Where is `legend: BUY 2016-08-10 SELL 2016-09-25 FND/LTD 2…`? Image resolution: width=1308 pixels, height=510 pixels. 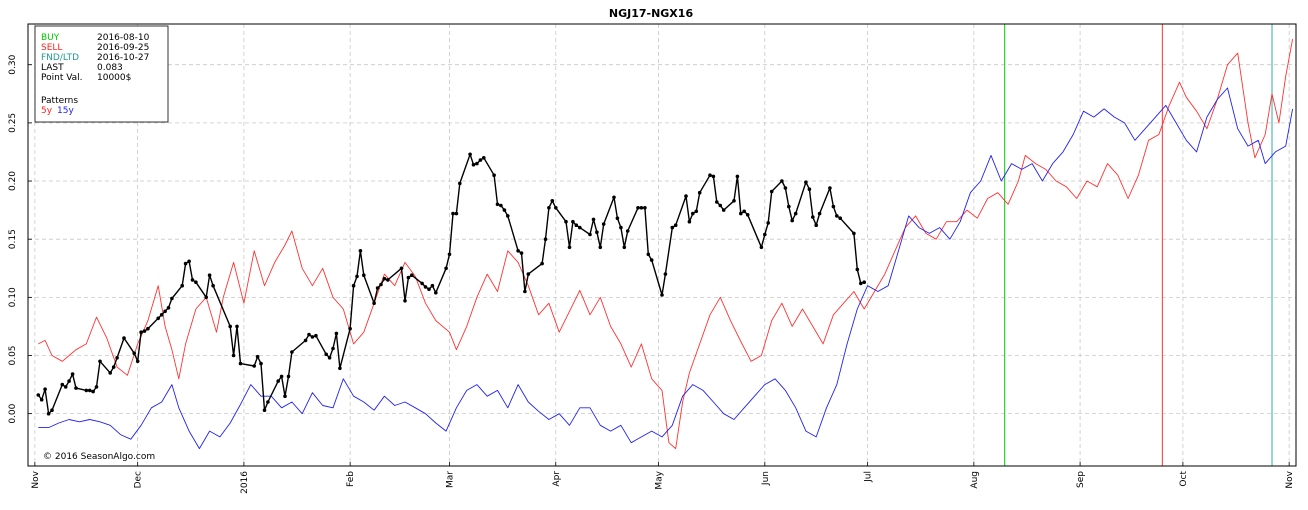 legend: BUY 2016-08-10 SELL 2016-09-25 FND/LTD 2… is located at coordinates (101, 74).